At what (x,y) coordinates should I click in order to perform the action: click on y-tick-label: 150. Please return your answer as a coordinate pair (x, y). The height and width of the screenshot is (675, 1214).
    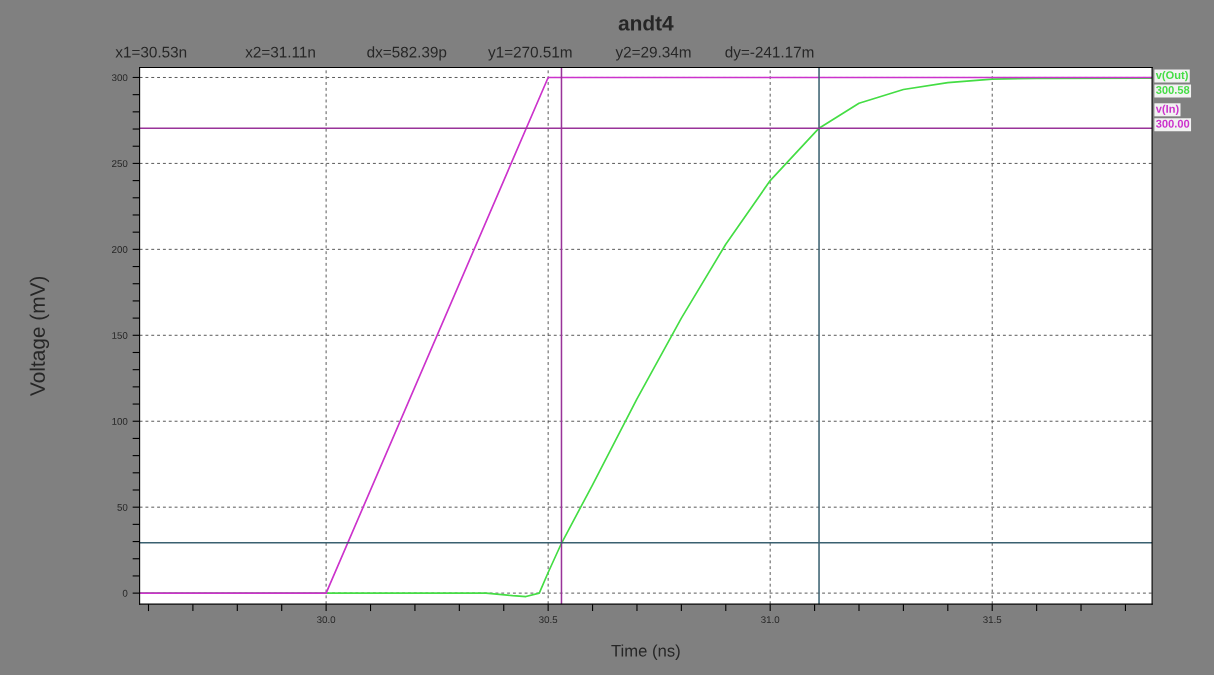
    Looking at the image, I should click on (120, 335).